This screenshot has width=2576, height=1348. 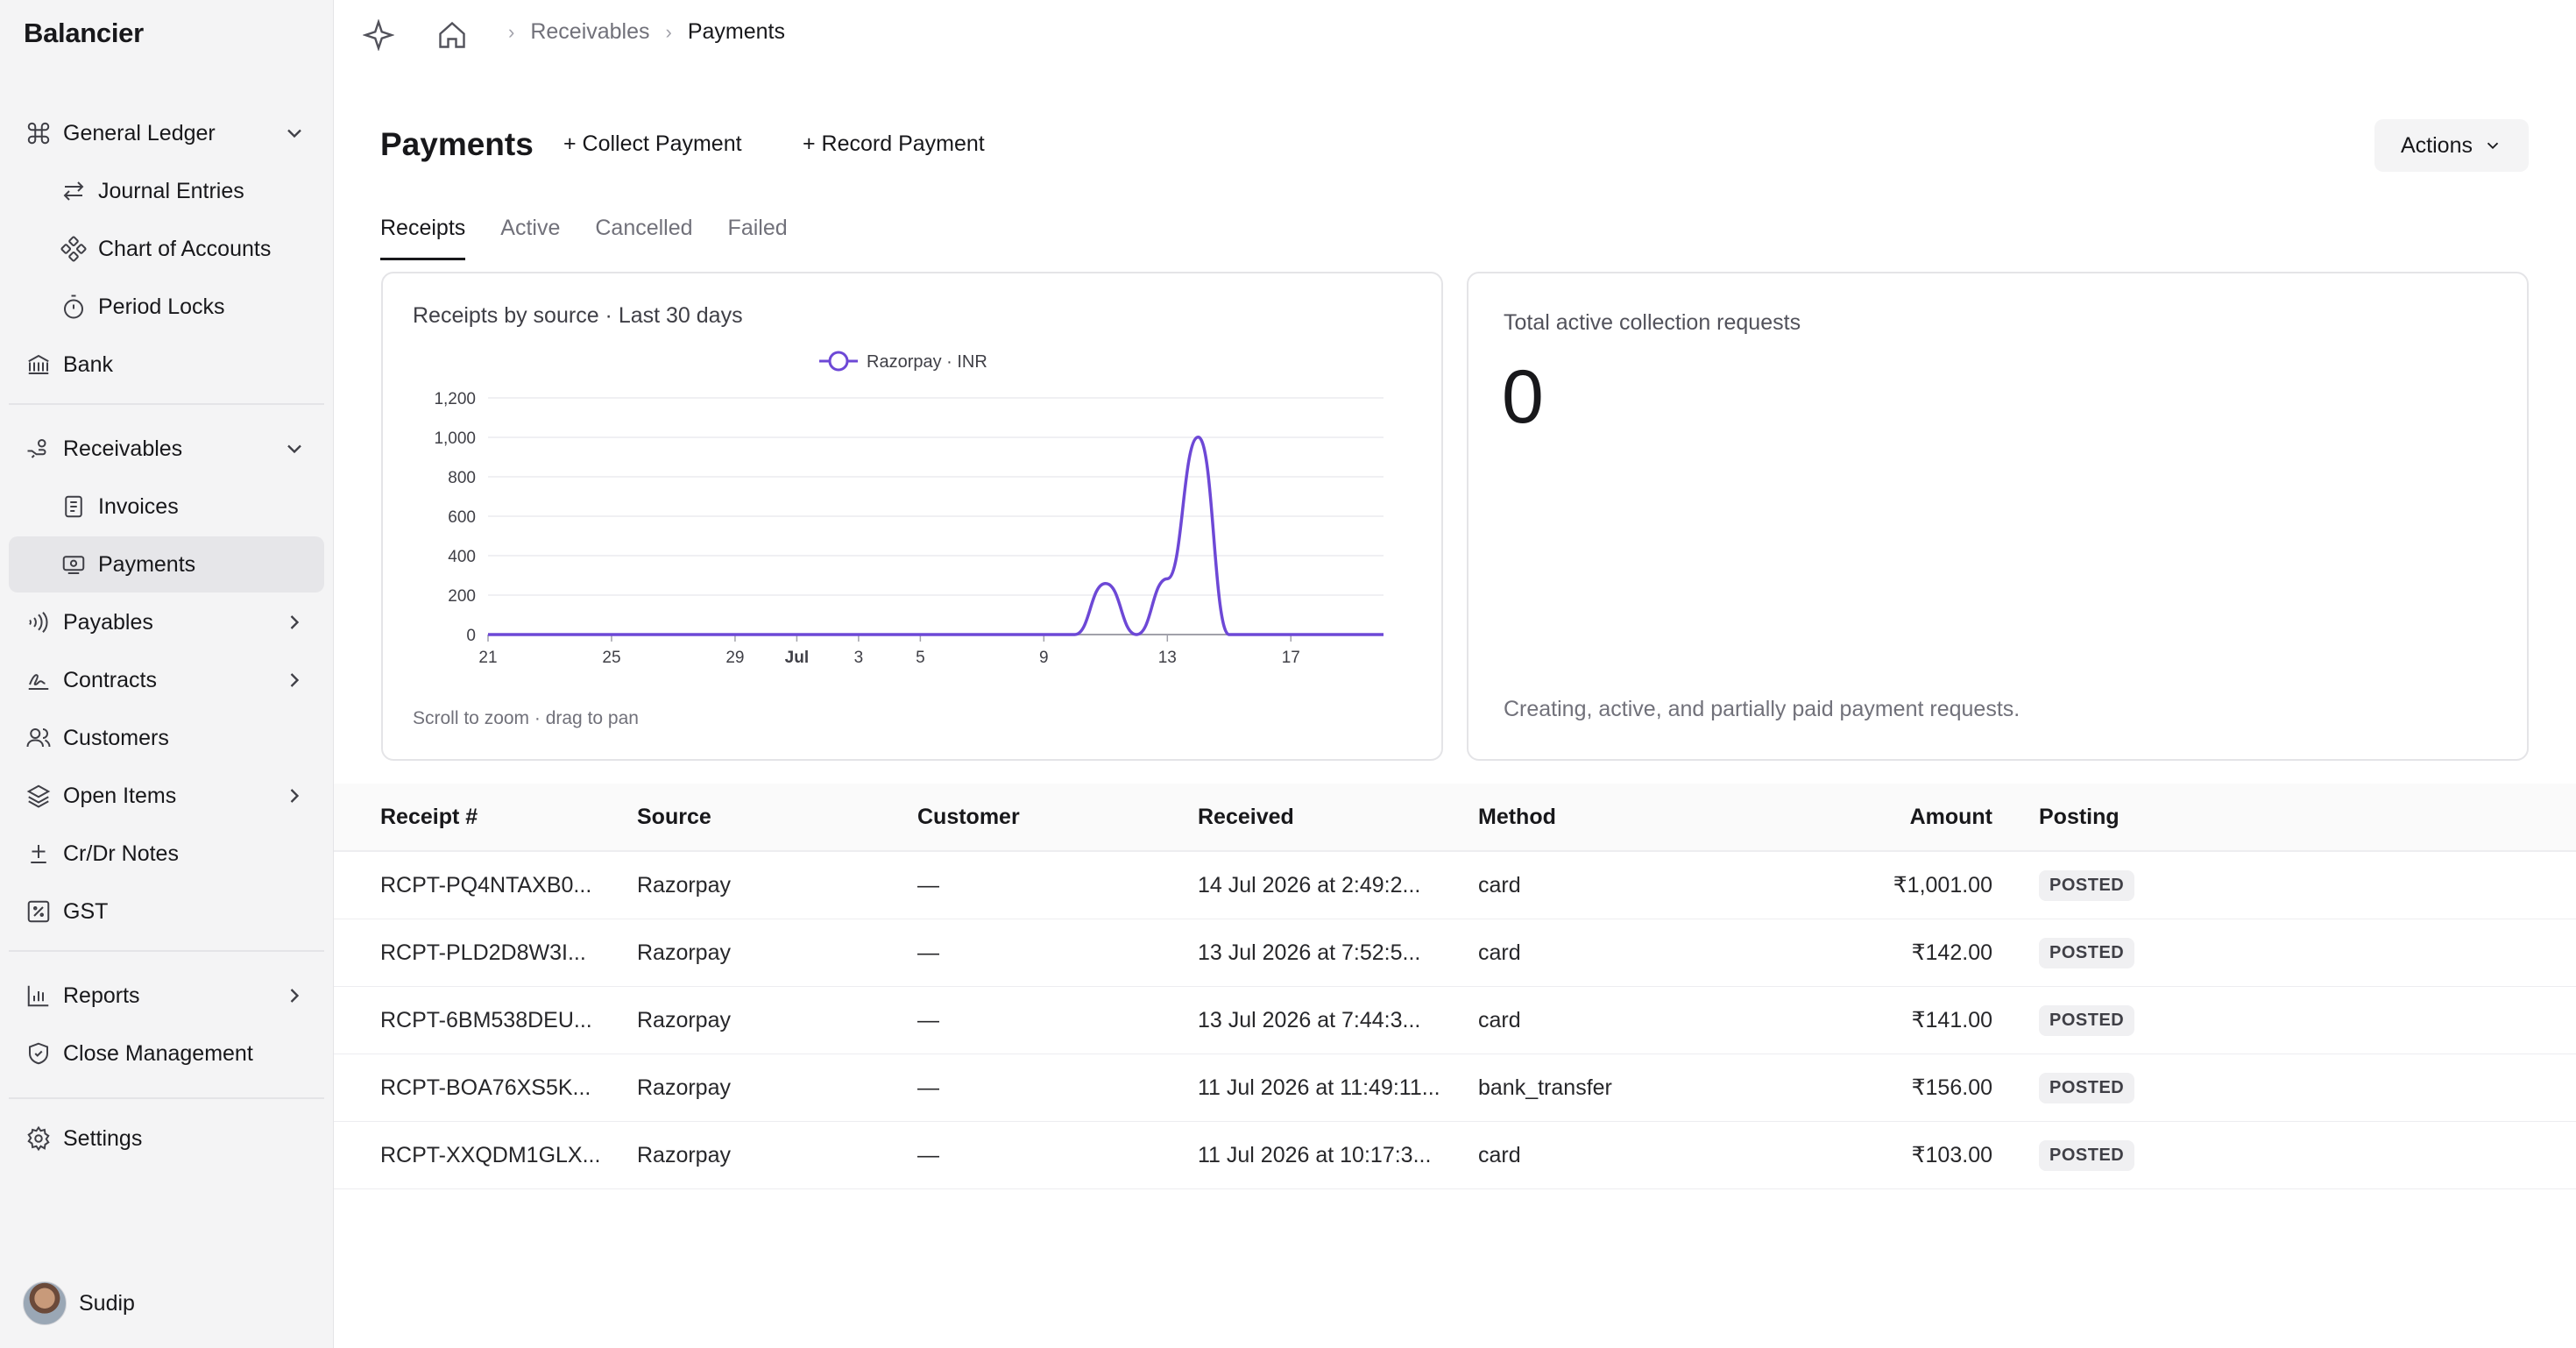 I want to click on record-payment-button: + Record Payment, so click(x=894, y=143).